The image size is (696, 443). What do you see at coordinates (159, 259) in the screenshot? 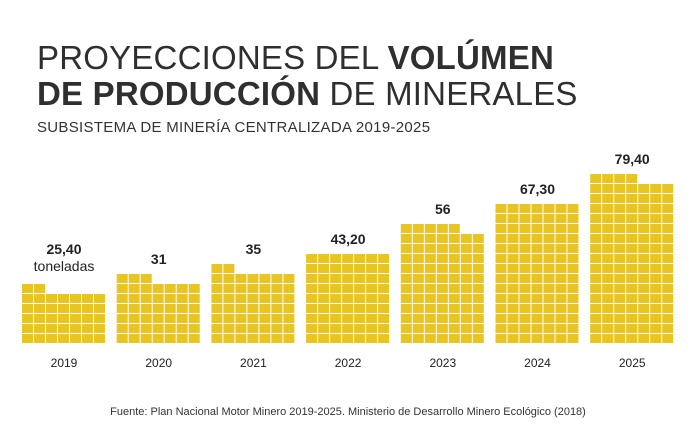
I see `value-label: 31` at bounding box center [159, 259].